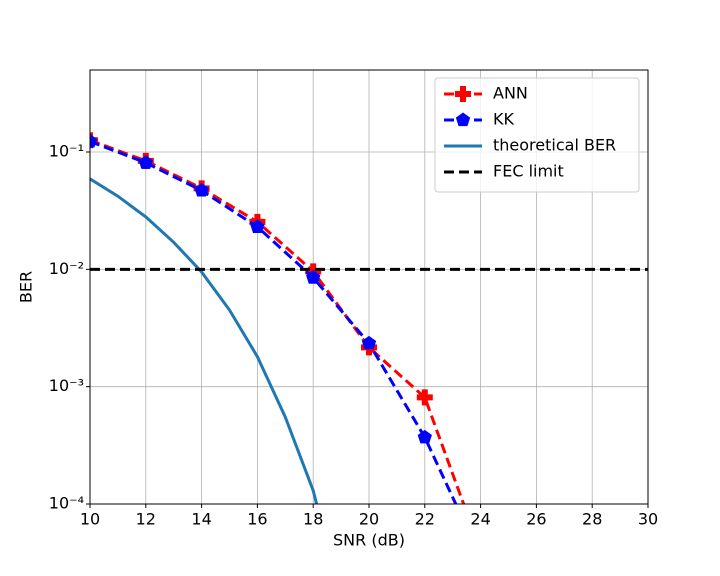  Describe the element at coordinates (503, 119) in the screenshot. I see `legend-label: KK` at that location.